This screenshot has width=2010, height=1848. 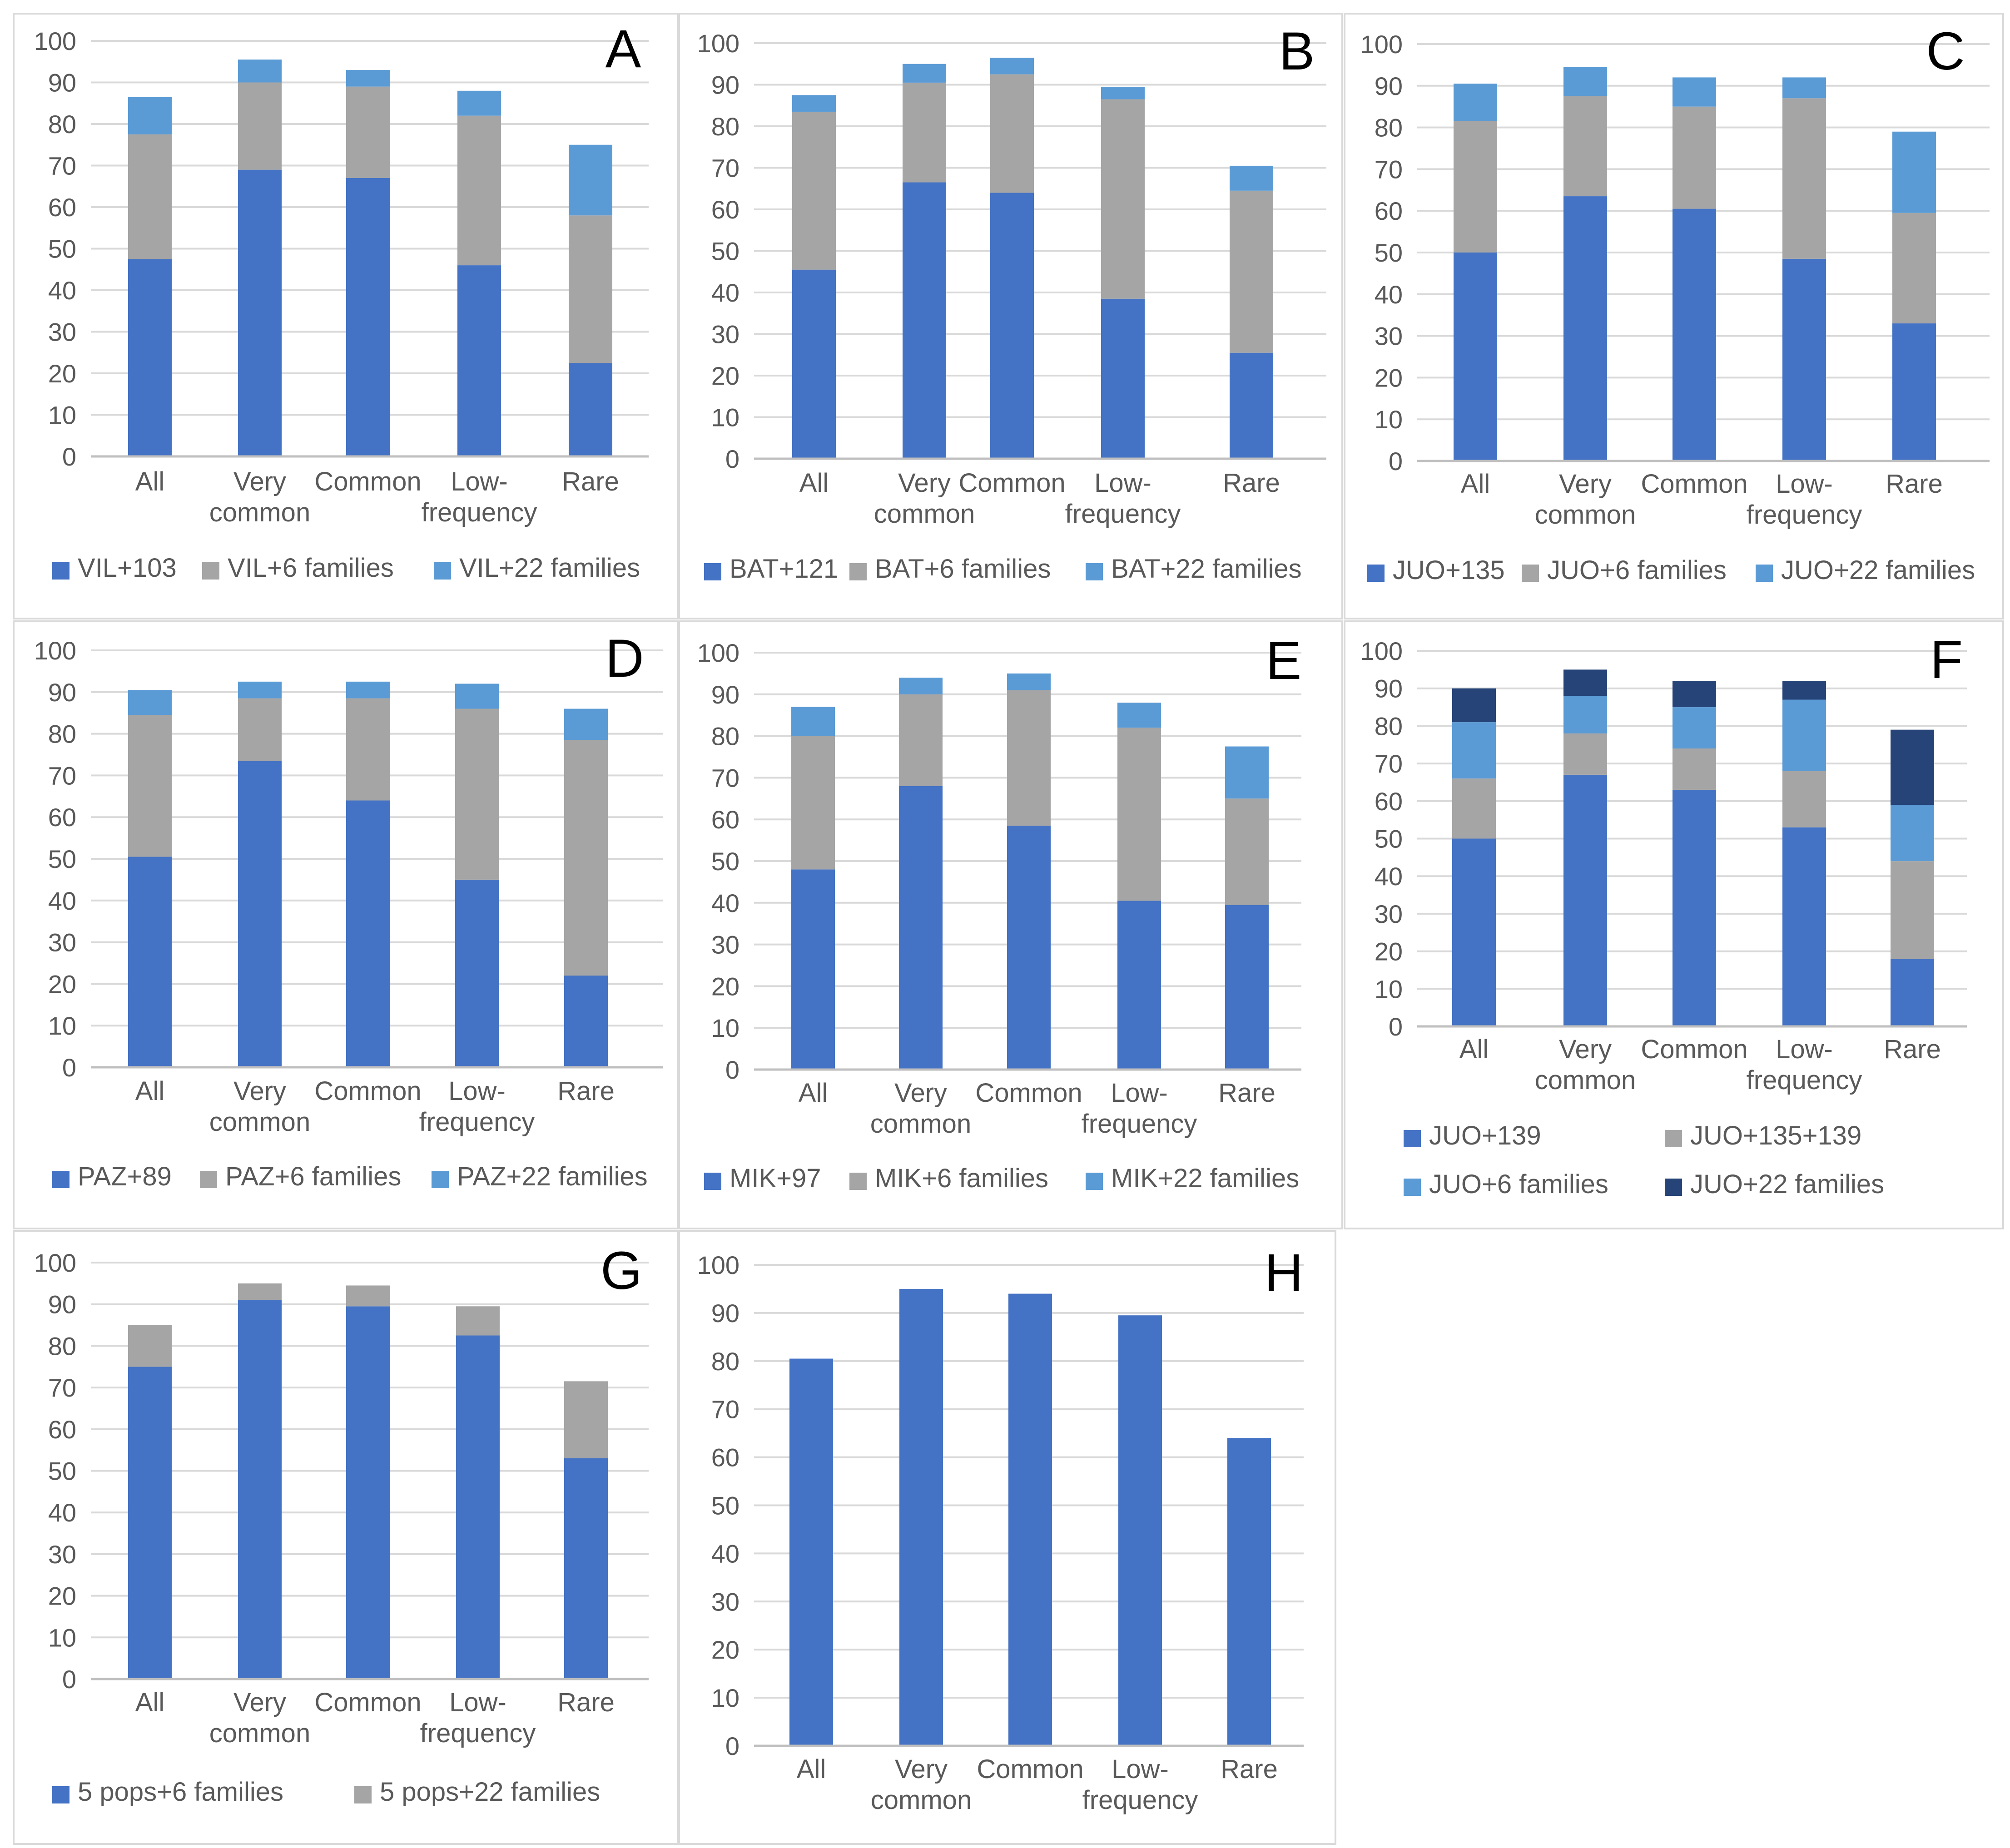 I want to click on panel-border, so click(x=346, y=316).